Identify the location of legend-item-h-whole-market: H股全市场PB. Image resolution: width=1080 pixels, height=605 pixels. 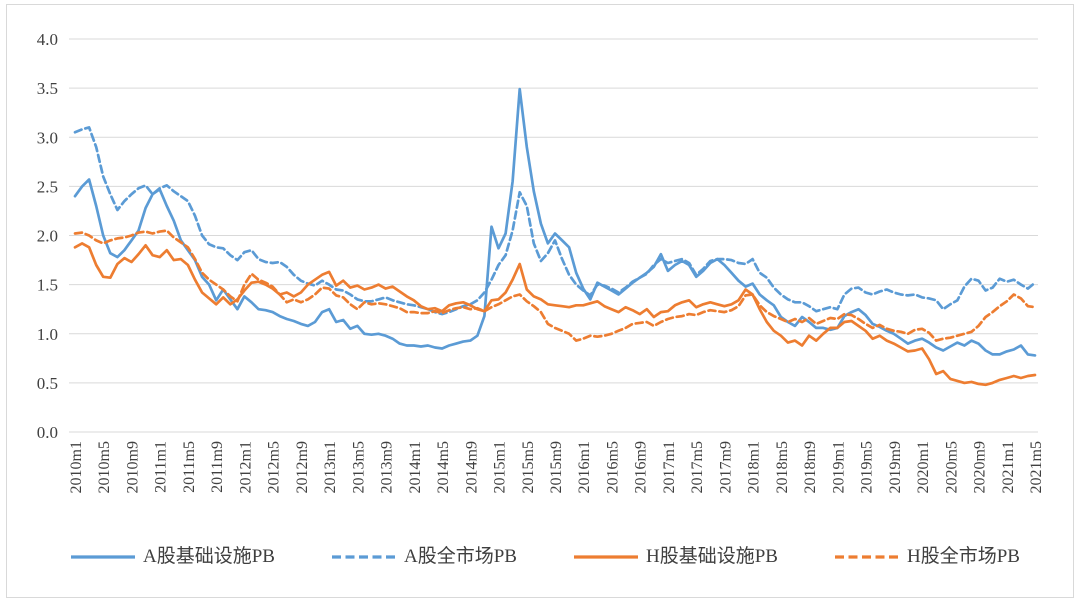
(927, 556).